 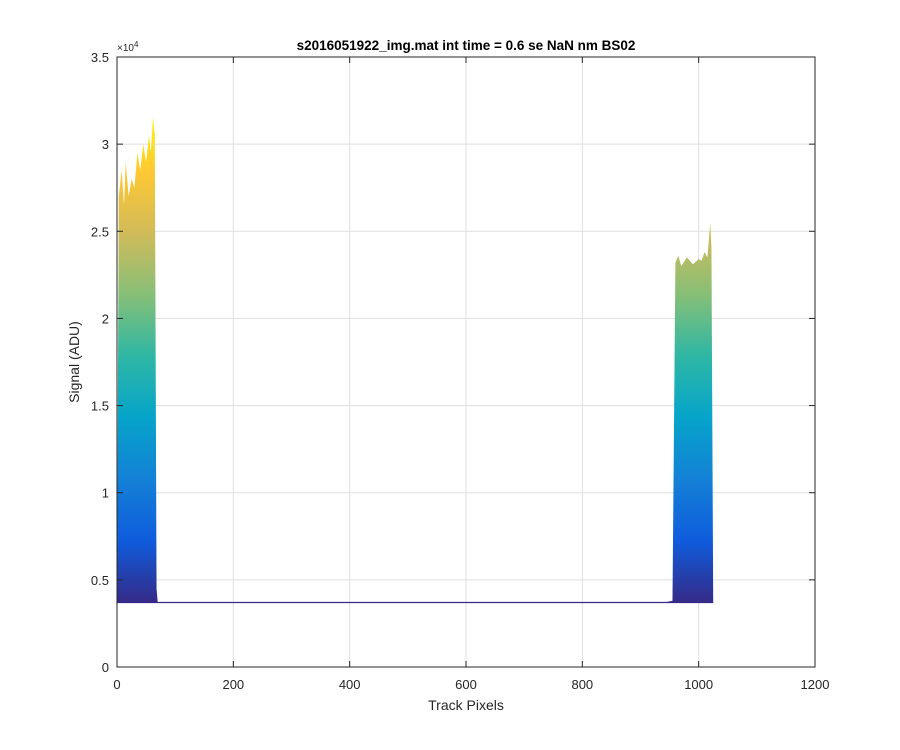 What do you see at coordinates (100, 57) in the screenshot?
I see `y-tick-label: 3.5` at bounding box center [100, 57].